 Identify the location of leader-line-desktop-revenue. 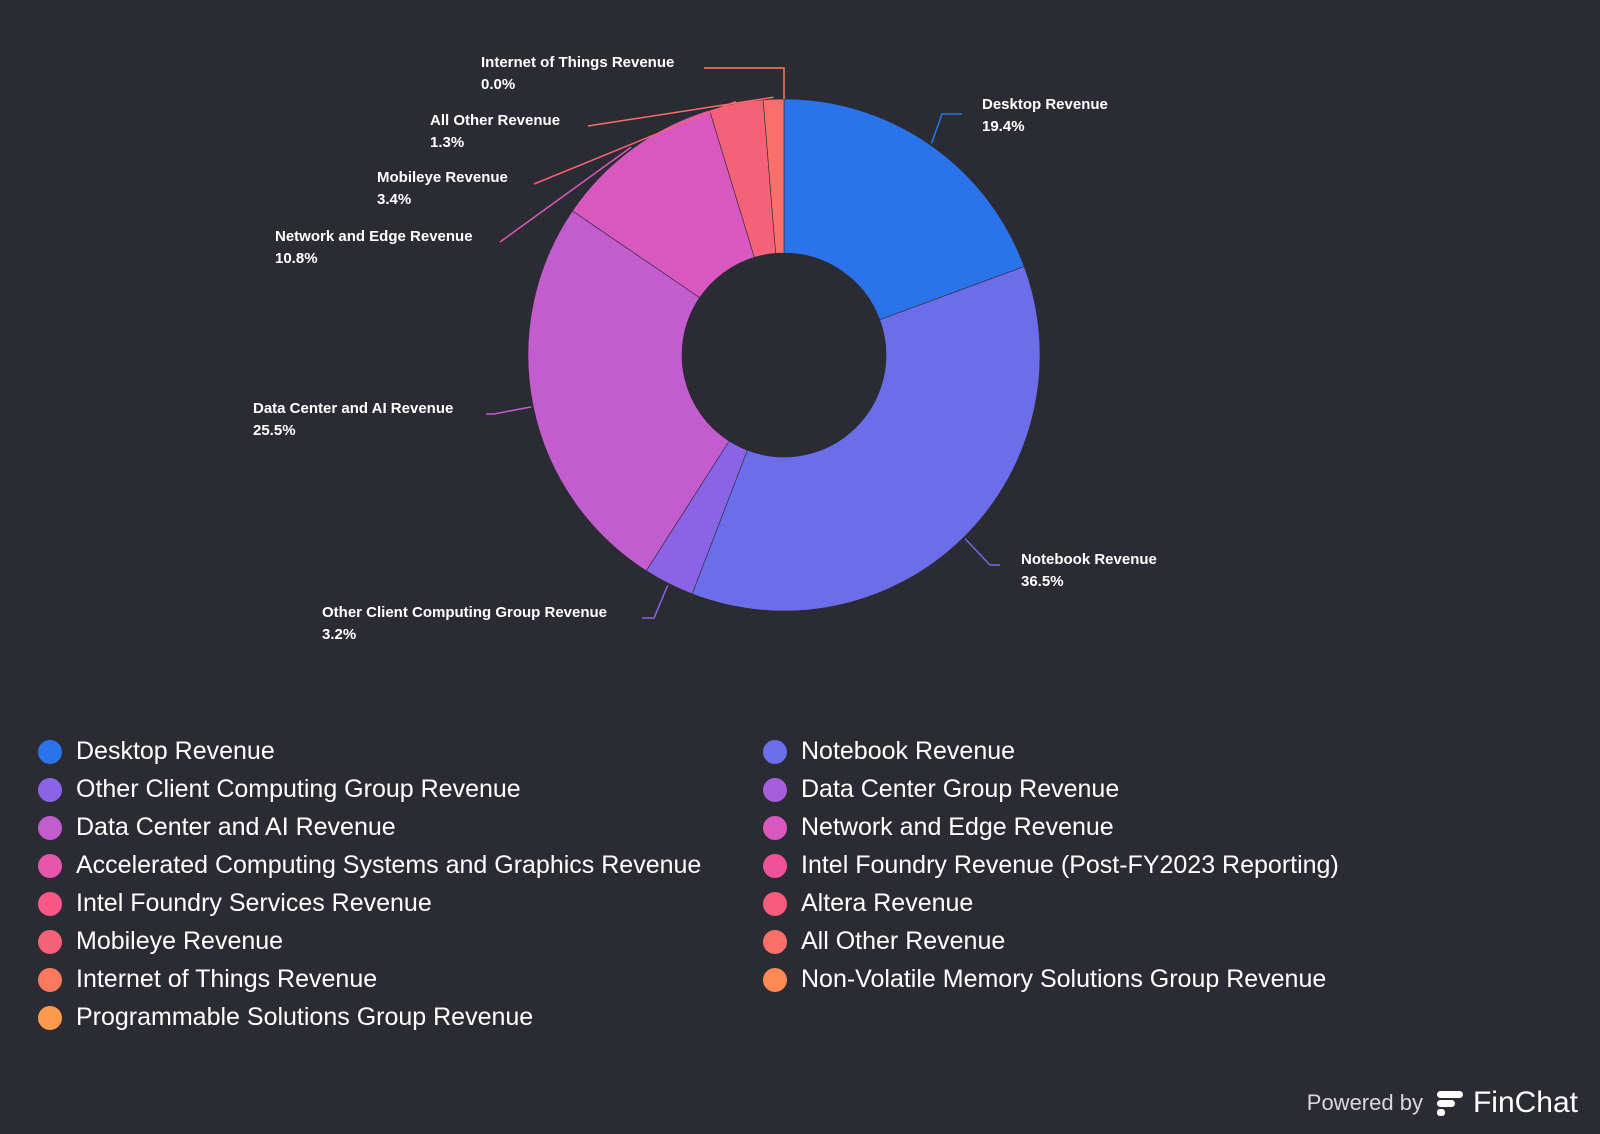
(946, 128).